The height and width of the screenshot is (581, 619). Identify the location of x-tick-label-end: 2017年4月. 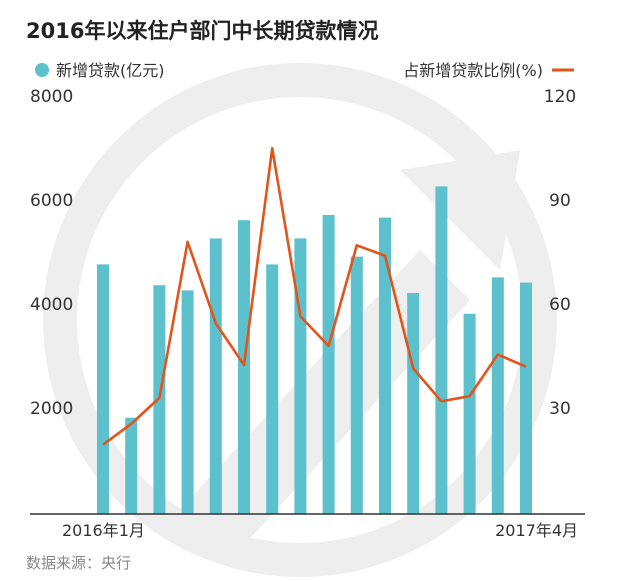
(536, 530).